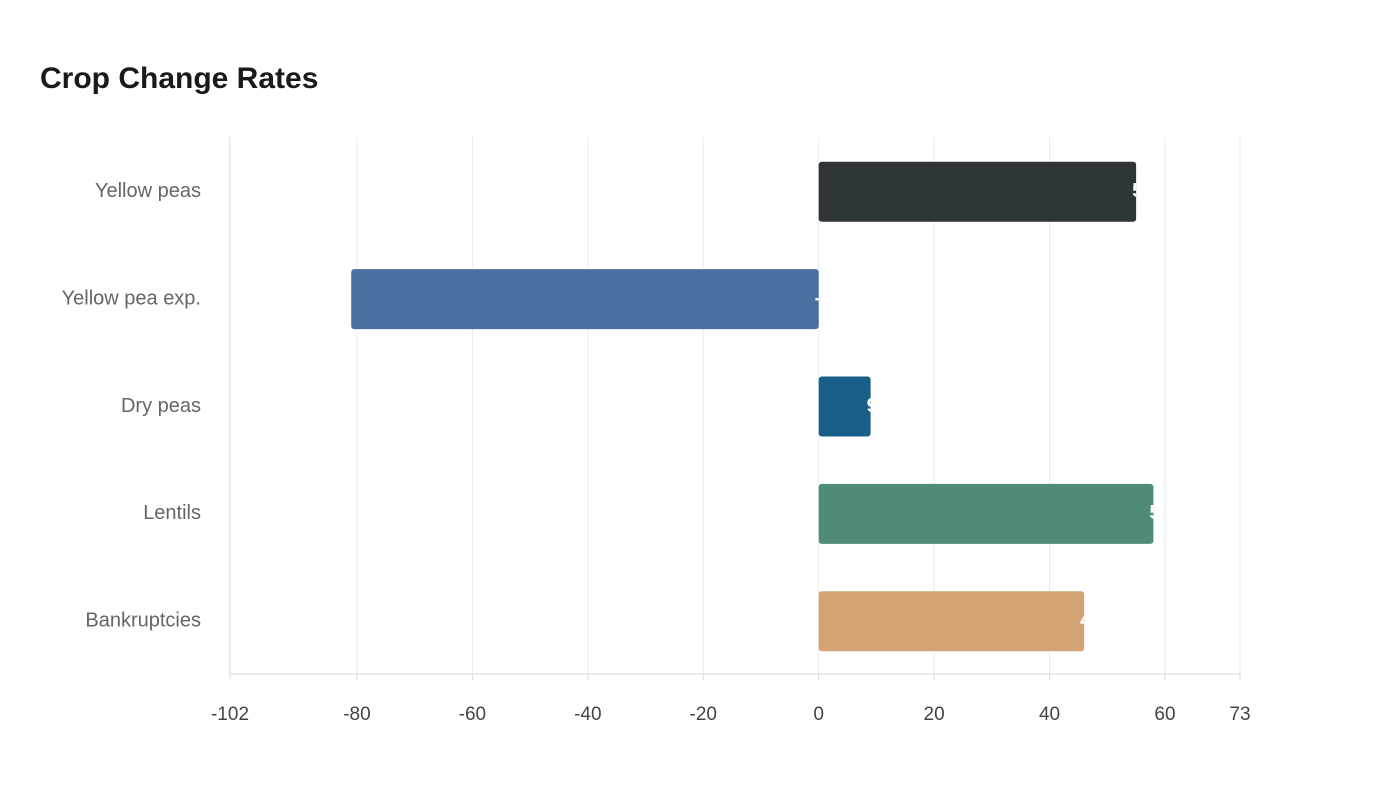 The image size is (1400, 800). What do you see at coordinates (1049, 714) in the screenshot?
I see `x-tick-label: 40` at bounding box center [1049, 714].